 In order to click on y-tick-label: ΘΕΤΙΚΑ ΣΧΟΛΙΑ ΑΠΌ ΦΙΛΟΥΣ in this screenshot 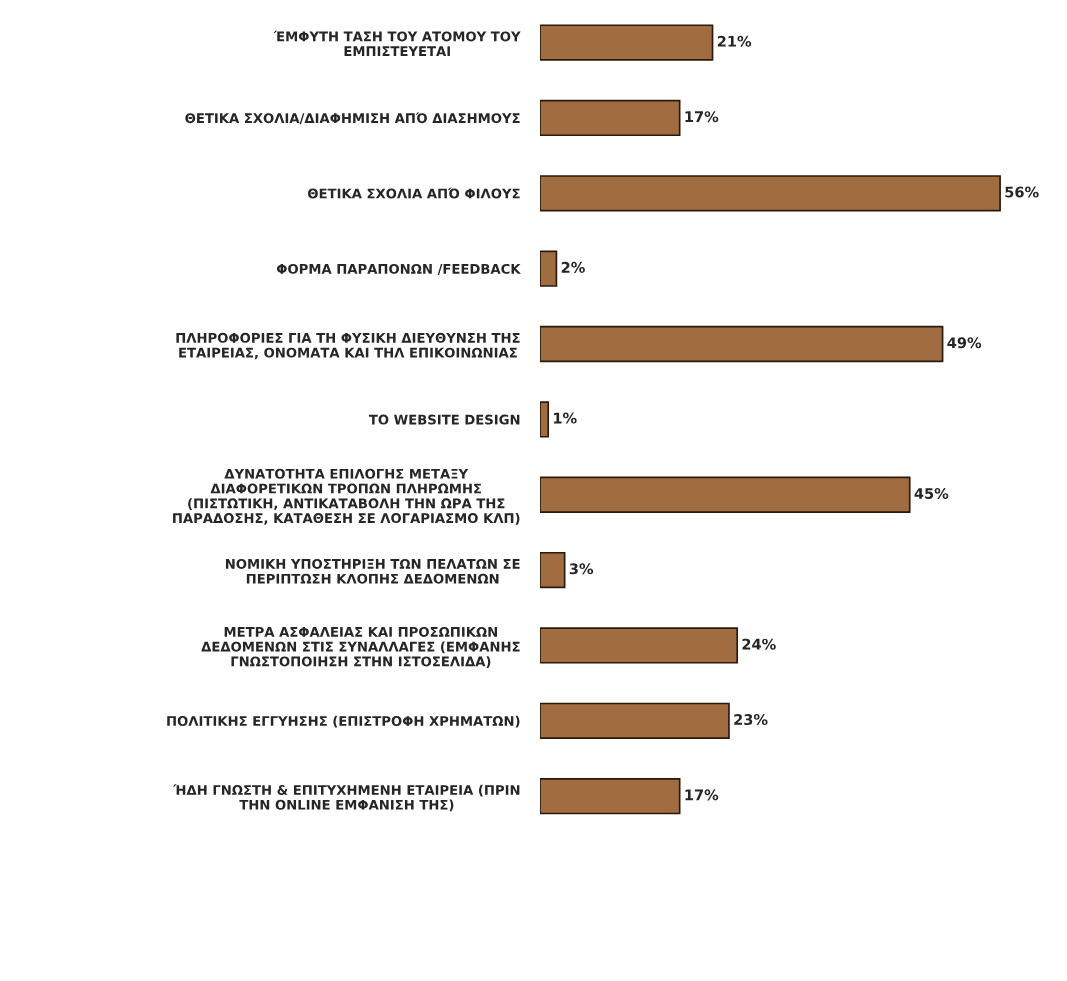, I will do `click(414, 193)`.